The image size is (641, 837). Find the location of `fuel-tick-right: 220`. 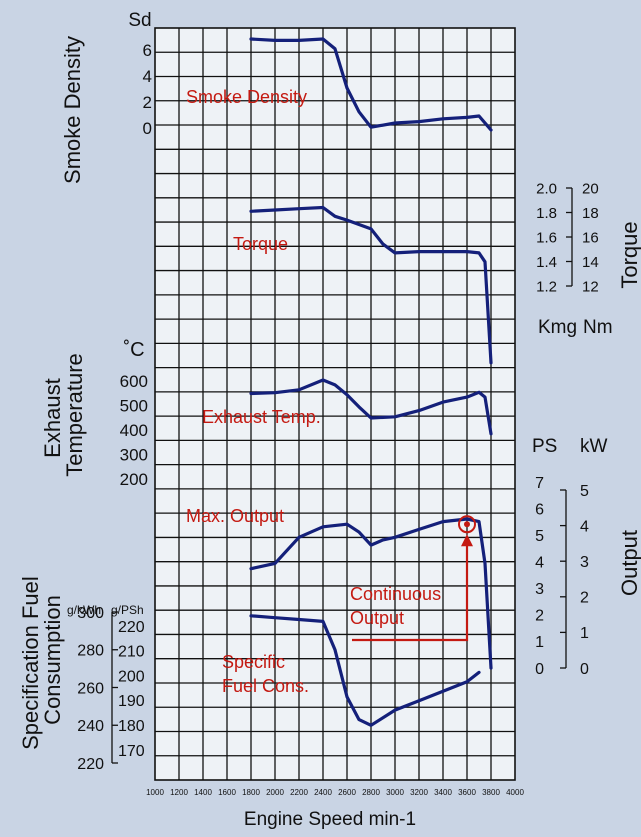

fuel-tick-right: 220 is located at coordinates (131, 627).